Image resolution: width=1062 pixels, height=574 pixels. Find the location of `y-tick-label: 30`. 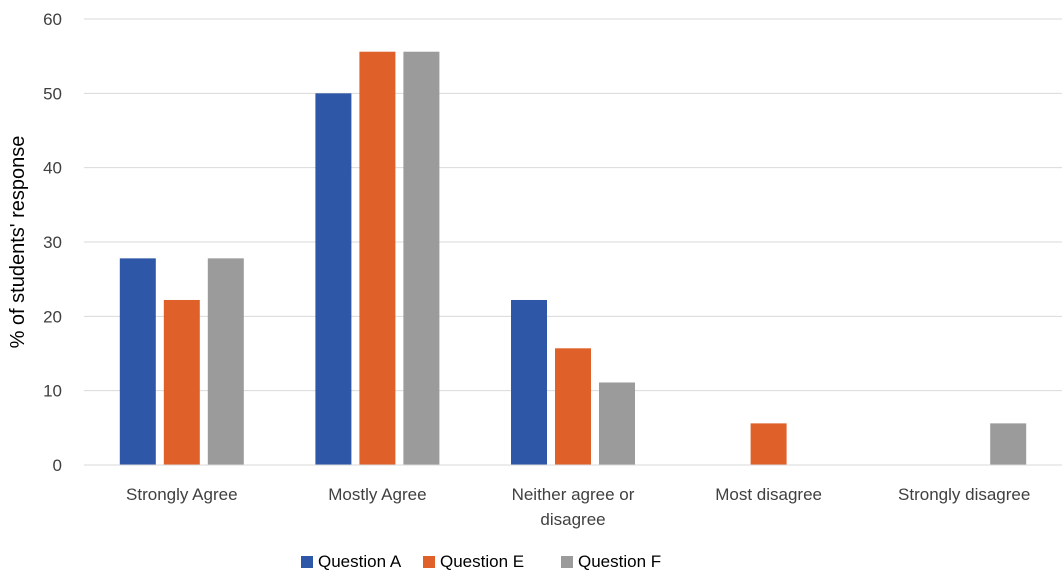

y-tick-label: 30 is located at coordinates (52, 242).